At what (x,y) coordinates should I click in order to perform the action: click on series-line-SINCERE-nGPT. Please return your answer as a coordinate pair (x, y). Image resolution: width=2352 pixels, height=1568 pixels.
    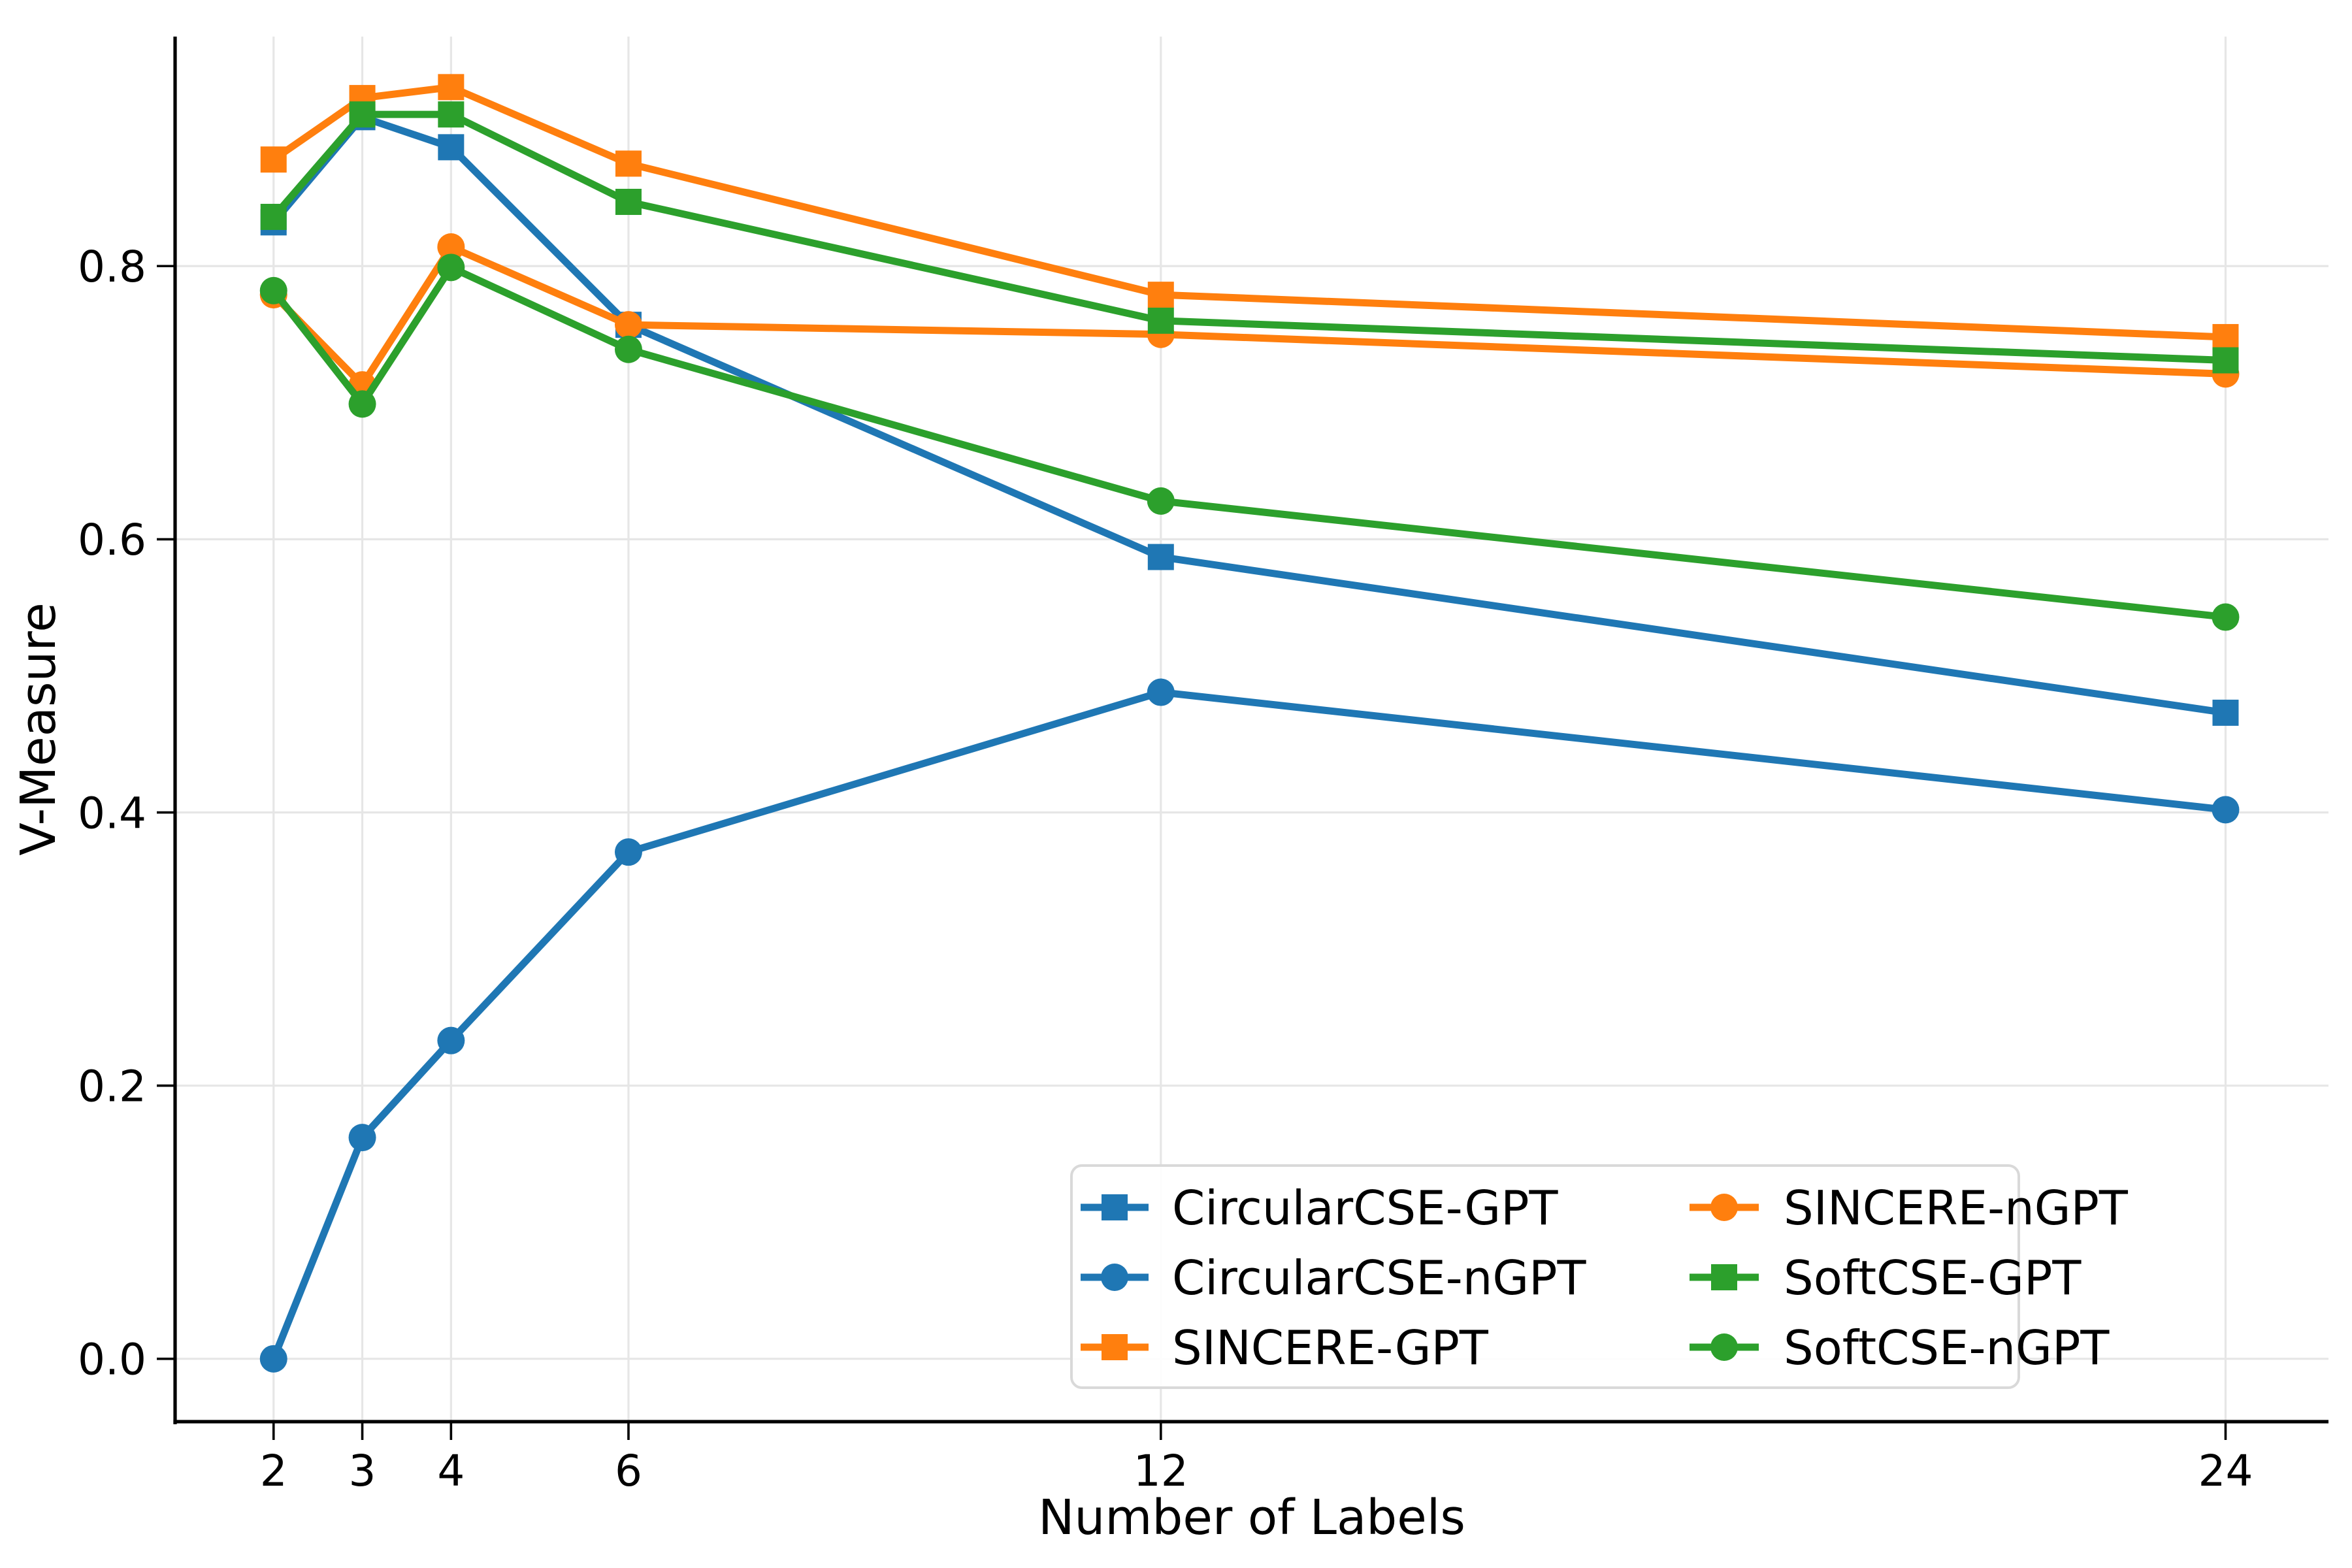
    Looking at the image, I should click on (1248, 316).